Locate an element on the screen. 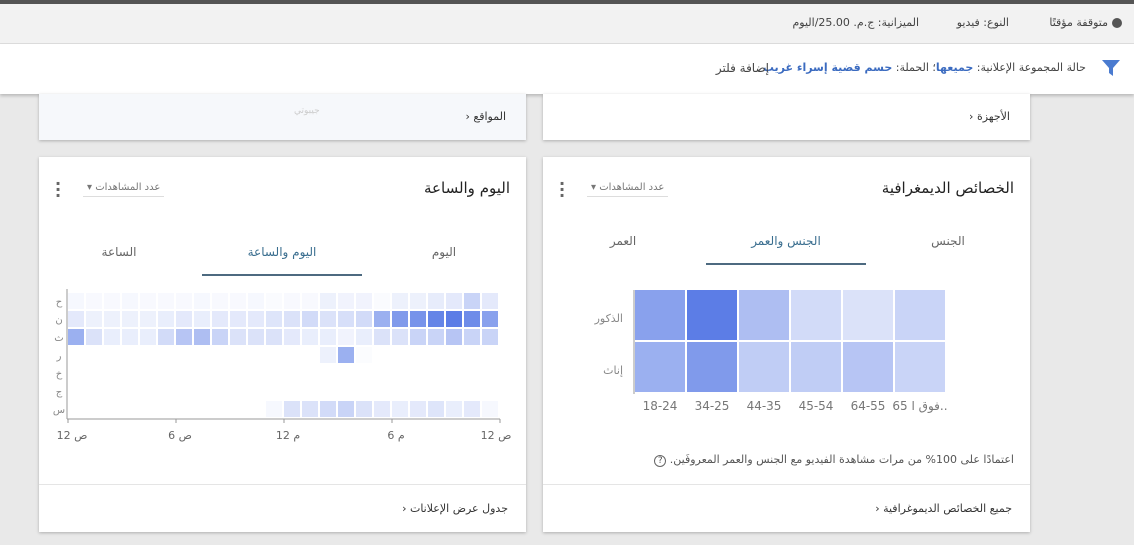  active-tab-indicator is located at coordinates (282, 275).